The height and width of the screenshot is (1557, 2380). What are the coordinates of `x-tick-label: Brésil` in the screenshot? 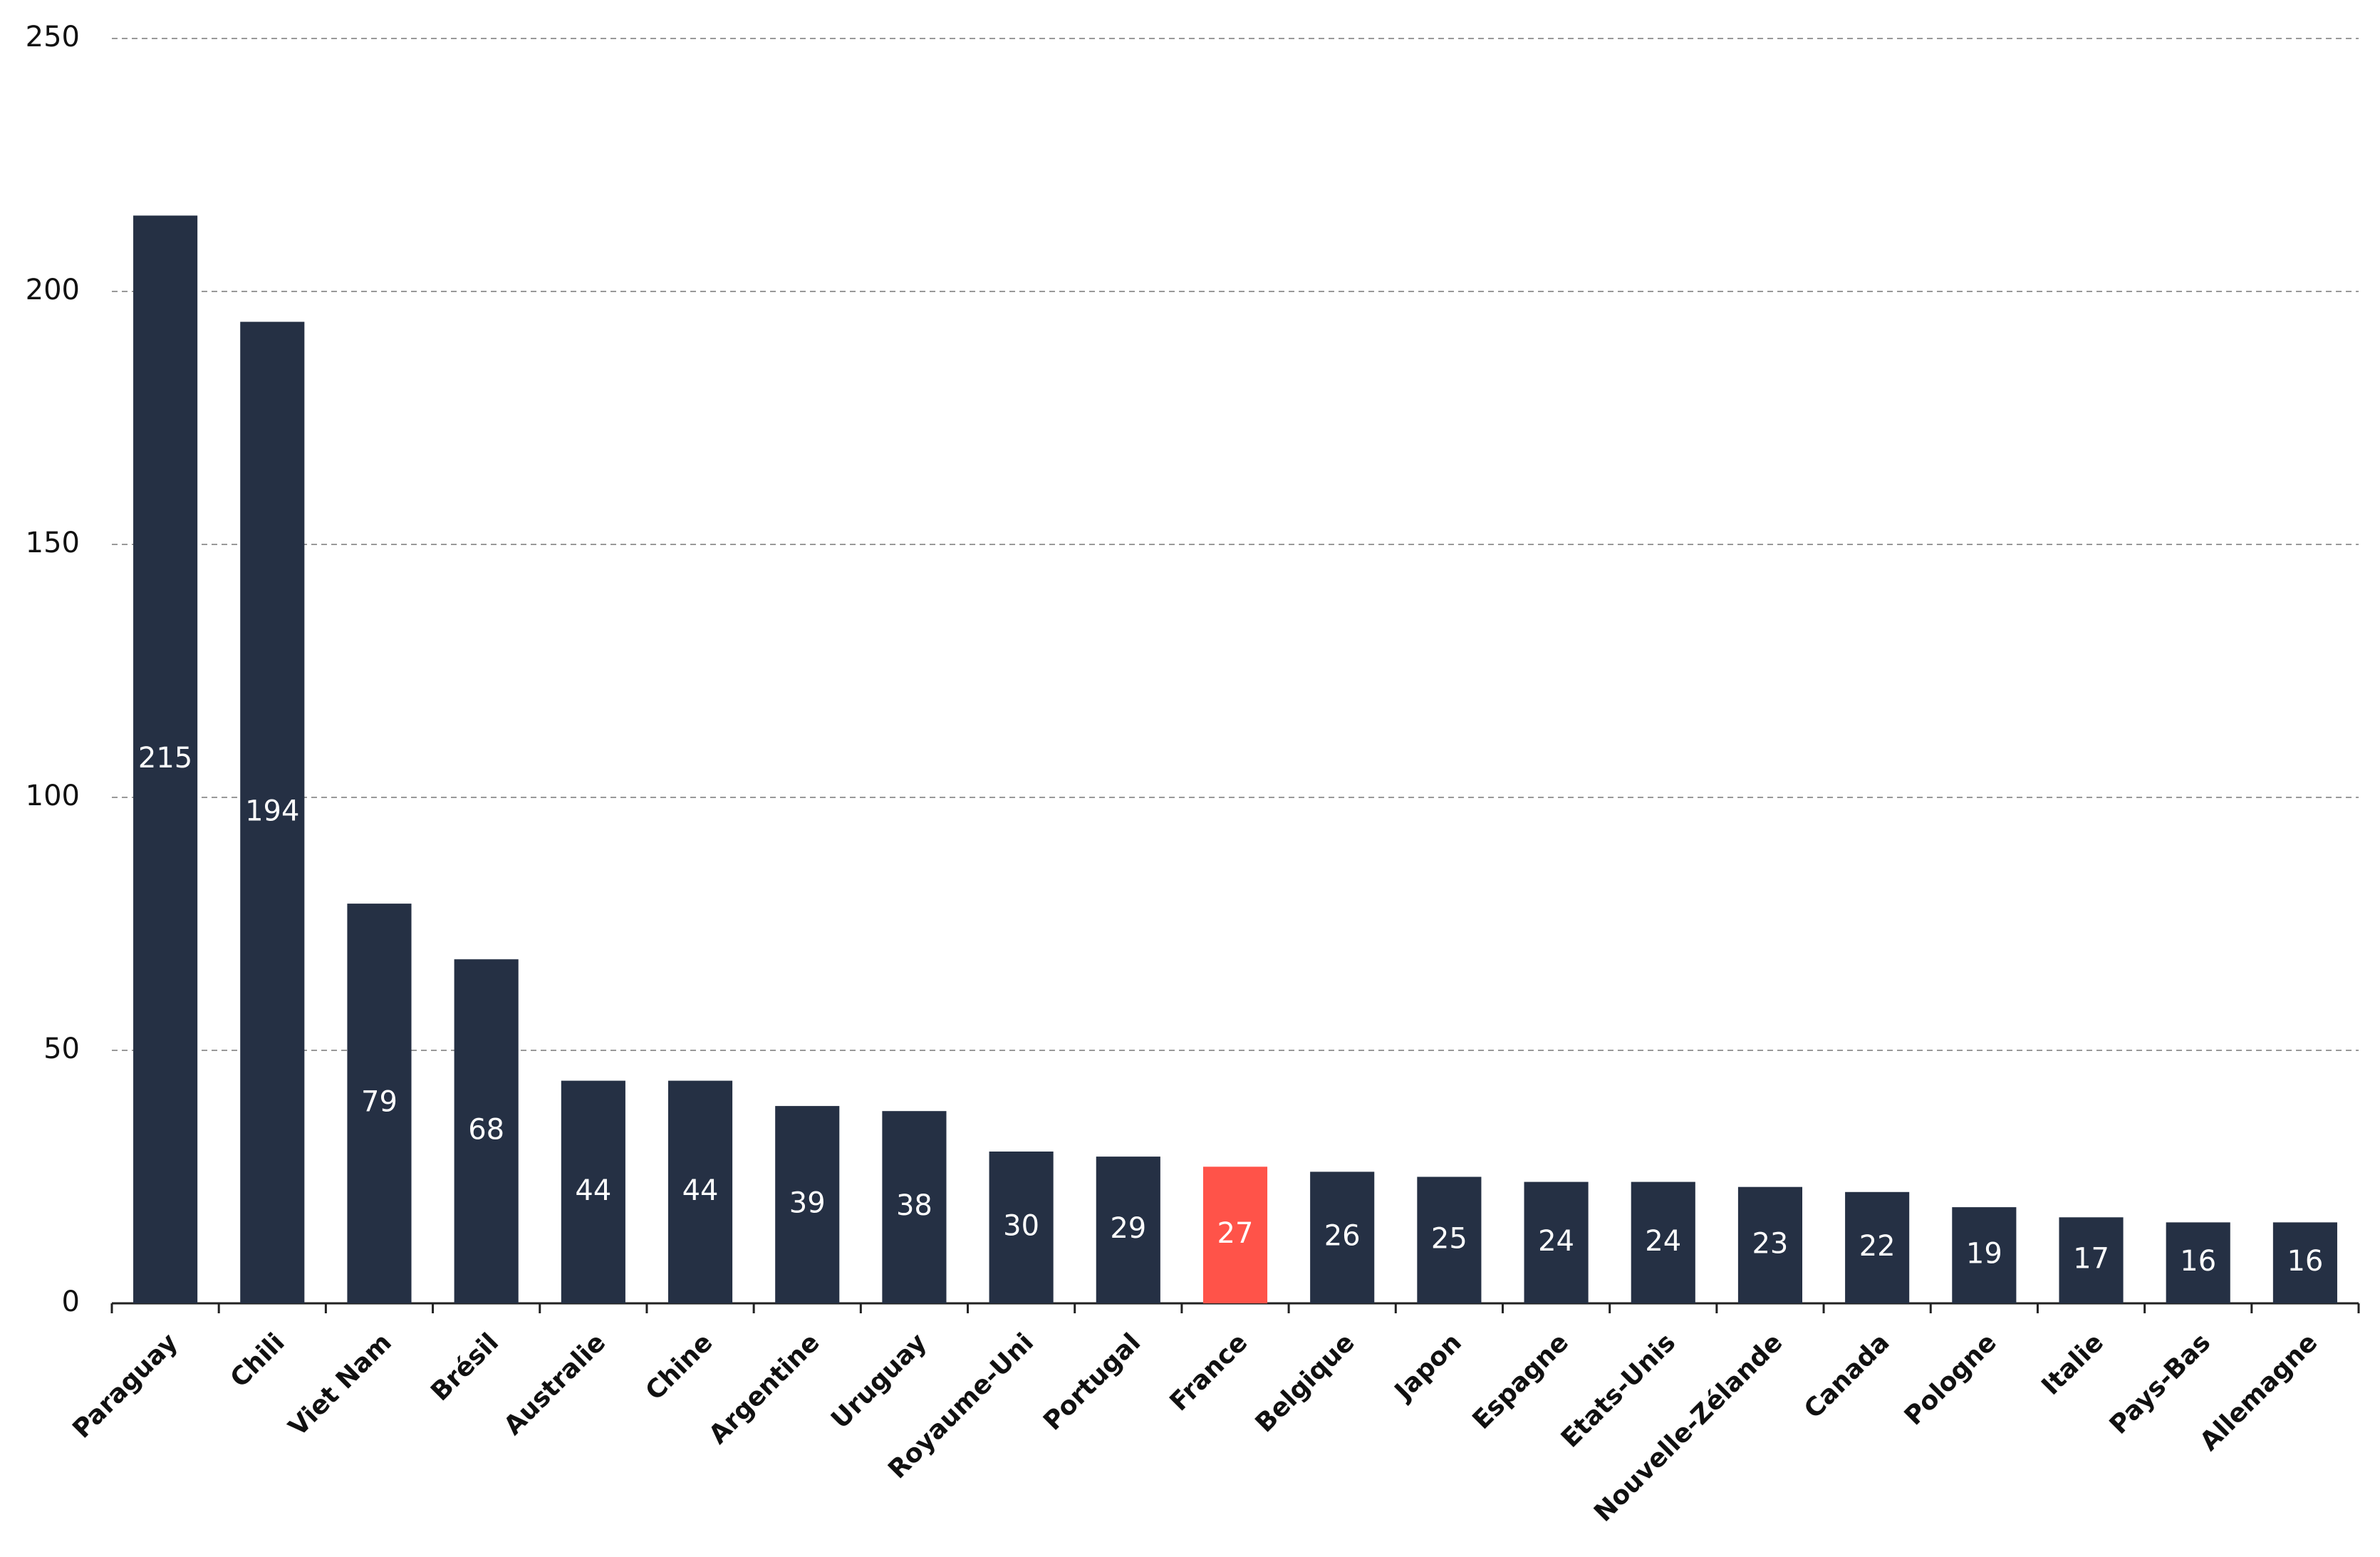 It's located at (464, 1367).